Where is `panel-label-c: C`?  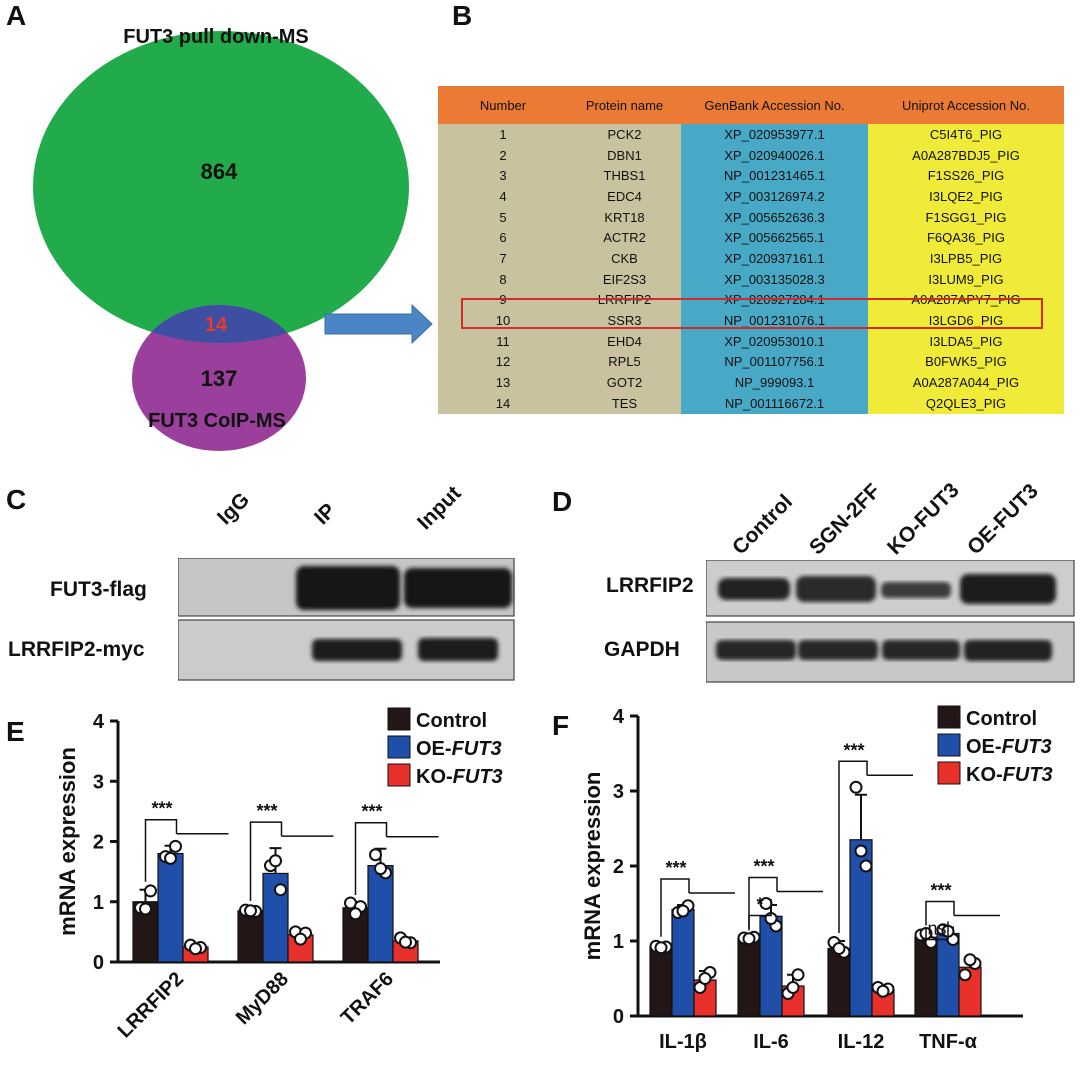 panel-label-c: C is located at coordinates (16, 499).